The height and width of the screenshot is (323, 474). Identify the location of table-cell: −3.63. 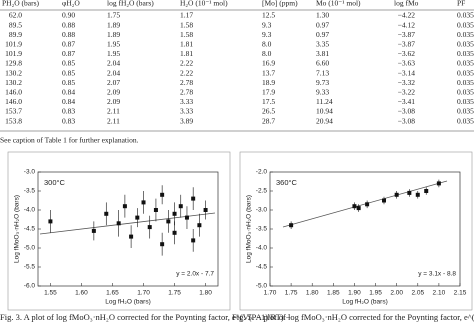
(407, 63).